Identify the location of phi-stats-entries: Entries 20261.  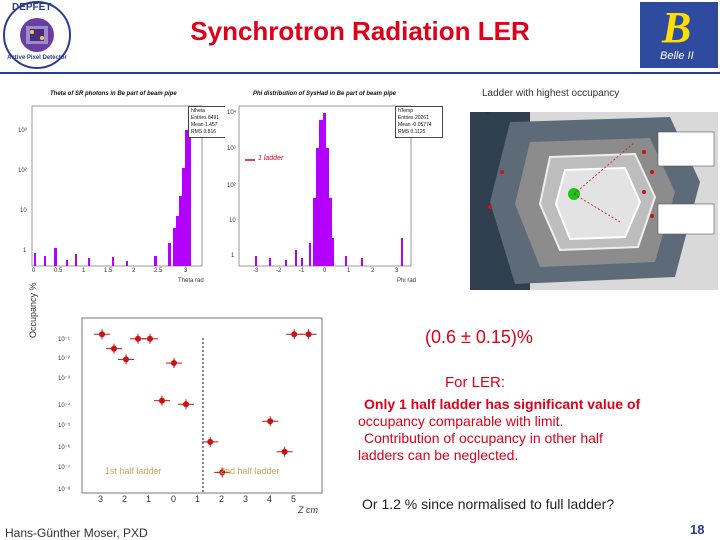
(413, 118).